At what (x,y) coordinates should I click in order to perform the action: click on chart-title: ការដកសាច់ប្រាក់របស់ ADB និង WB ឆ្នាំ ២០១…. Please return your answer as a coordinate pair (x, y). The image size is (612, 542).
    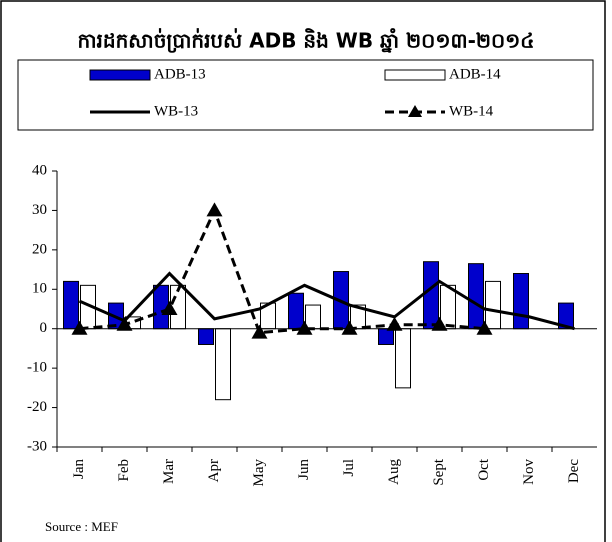
    Looking at the image, I should click on (306, 41).